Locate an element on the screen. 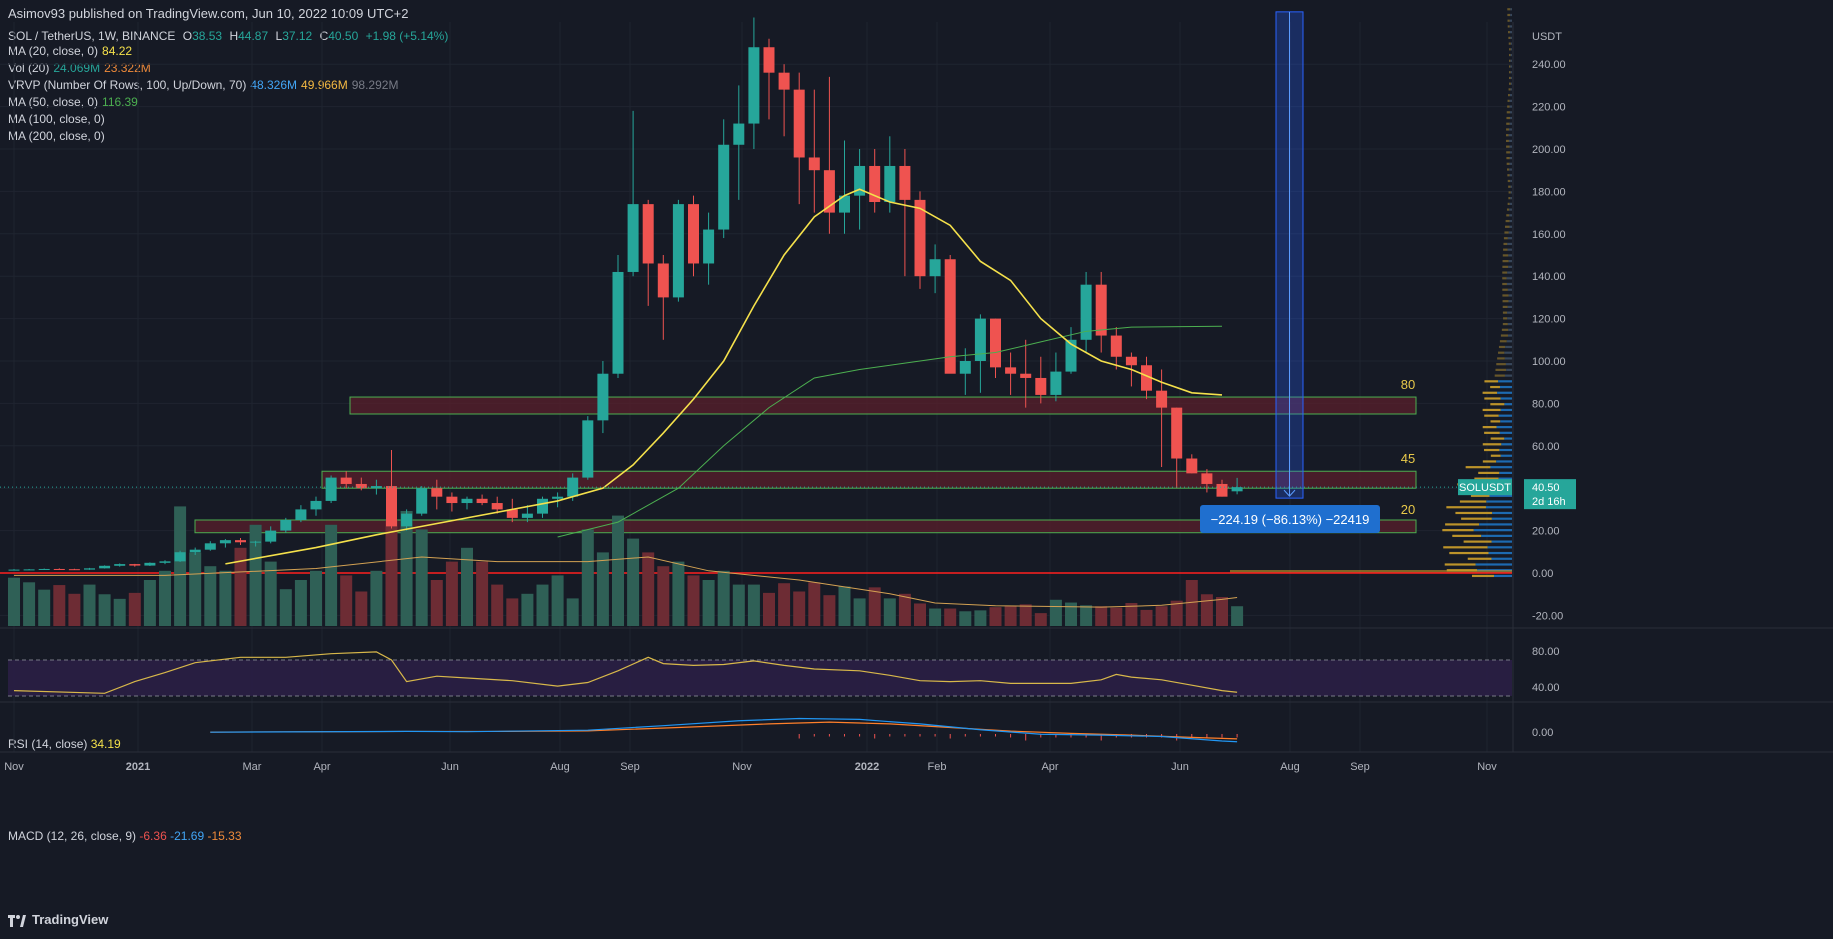  legend-symbol: SOL / TetherUS, 1W, BINANCE is located at coordinates (92, 36).